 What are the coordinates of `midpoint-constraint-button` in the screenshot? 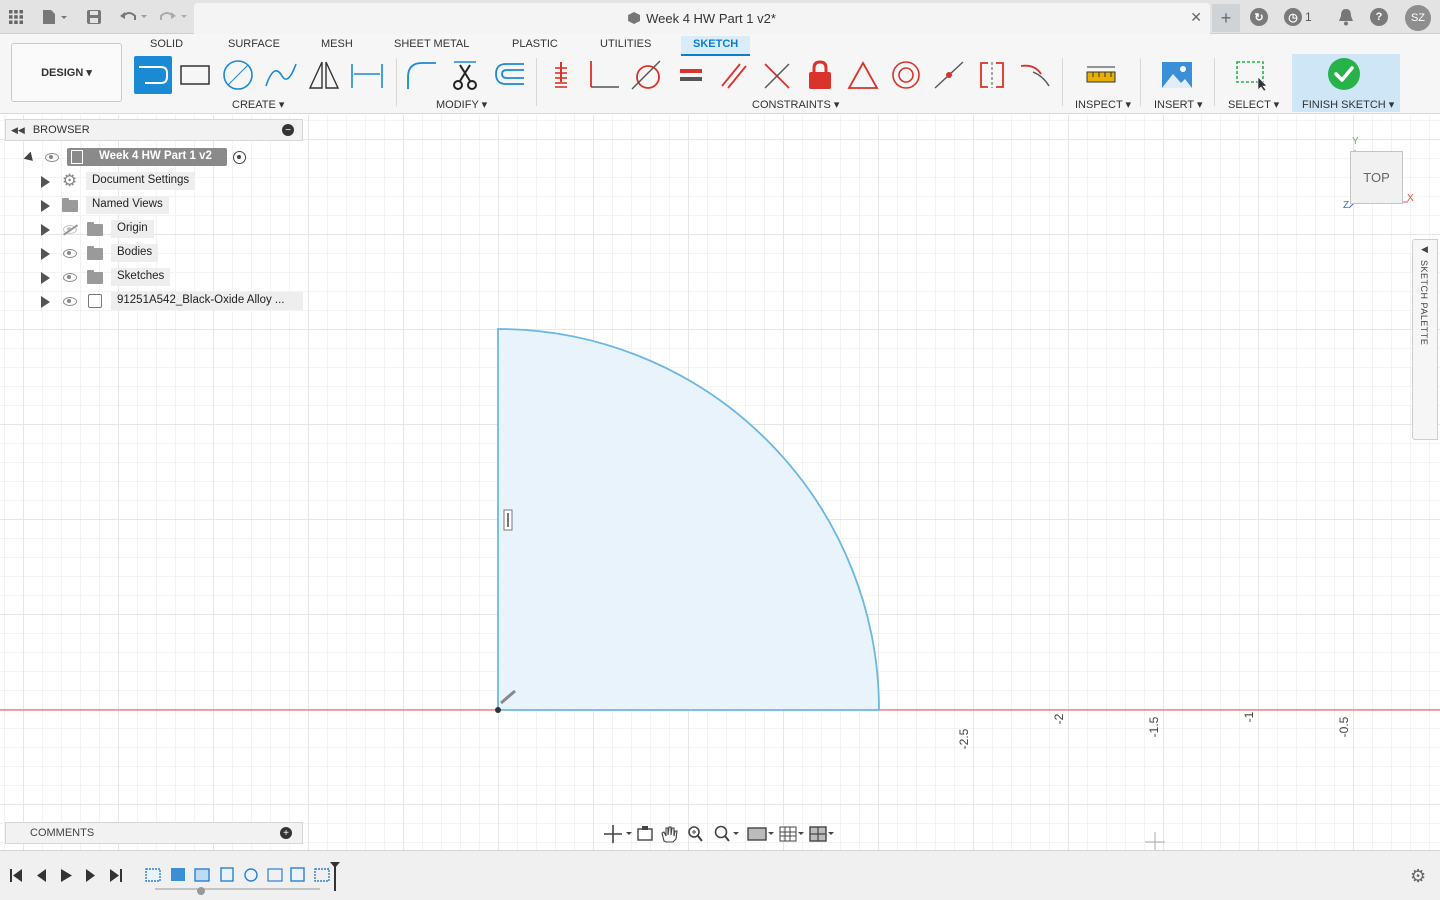 It's located at (863, 75).